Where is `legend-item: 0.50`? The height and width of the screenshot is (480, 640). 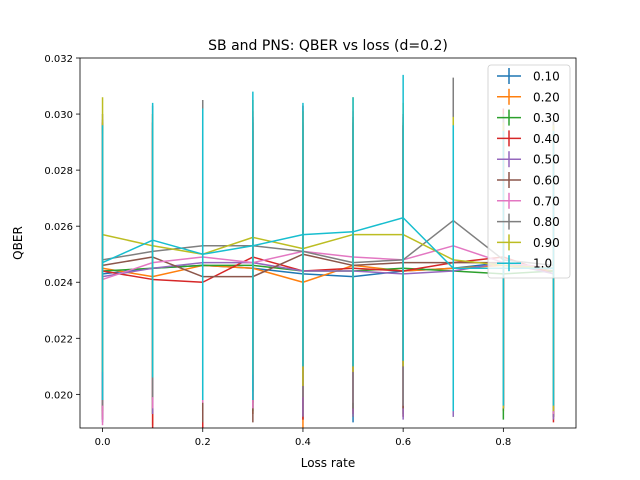
legend-item: 0.50 is located at coordinates (528, 159).